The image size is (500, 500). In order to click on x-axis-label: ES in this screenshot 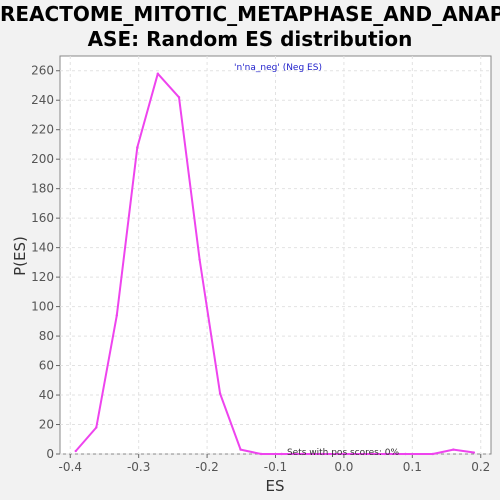, I will do `click(275, 486)`.